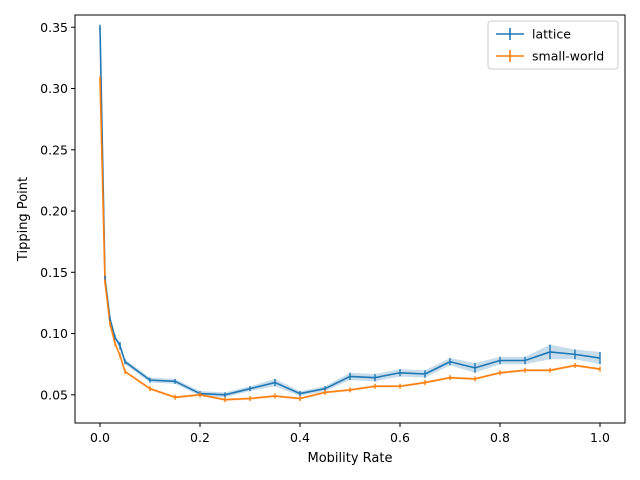 Image resolution: width=640 pixels, height=480 pixels. Describe the element at coordinates (54, 394) in the screenshot. I see `y-tick-label: 0.05` at that location.